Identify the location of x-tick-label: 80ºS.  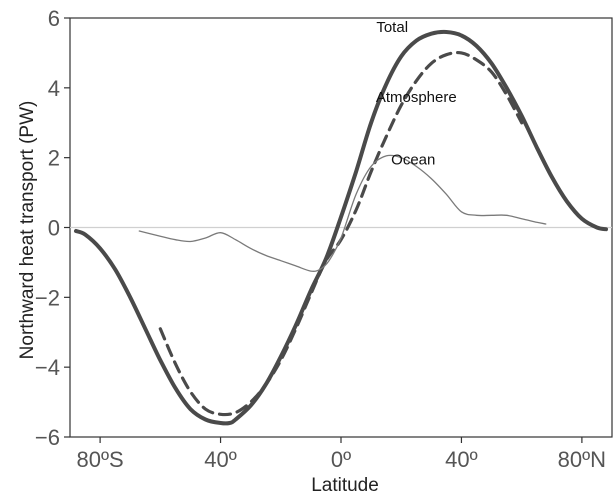
(100, 459).